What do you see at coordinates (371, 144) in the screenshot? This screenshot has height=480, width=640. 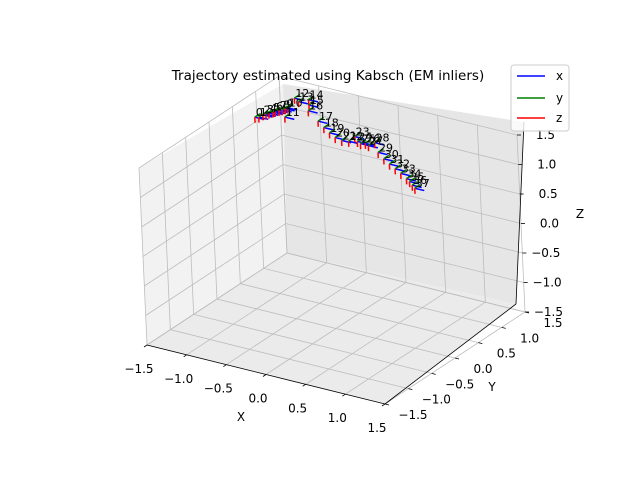 I see `frame-27-y-axis` at bounding box center [371, 144].